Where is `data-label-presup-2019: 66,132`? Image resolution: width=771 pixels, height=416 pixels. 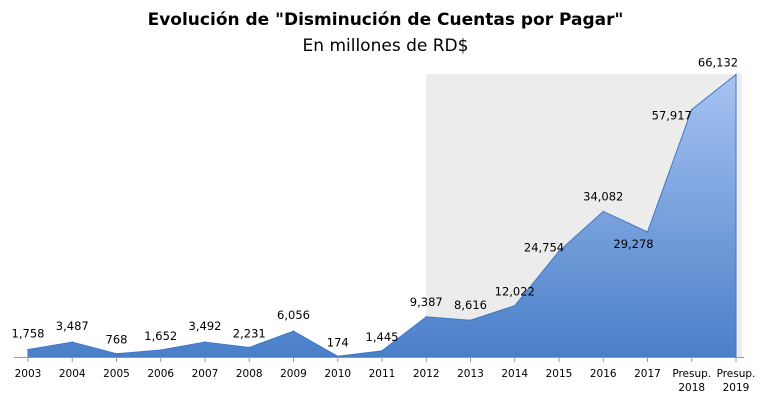
data-label-presup-2019: 66,132 is located at coordinates (718, 63).